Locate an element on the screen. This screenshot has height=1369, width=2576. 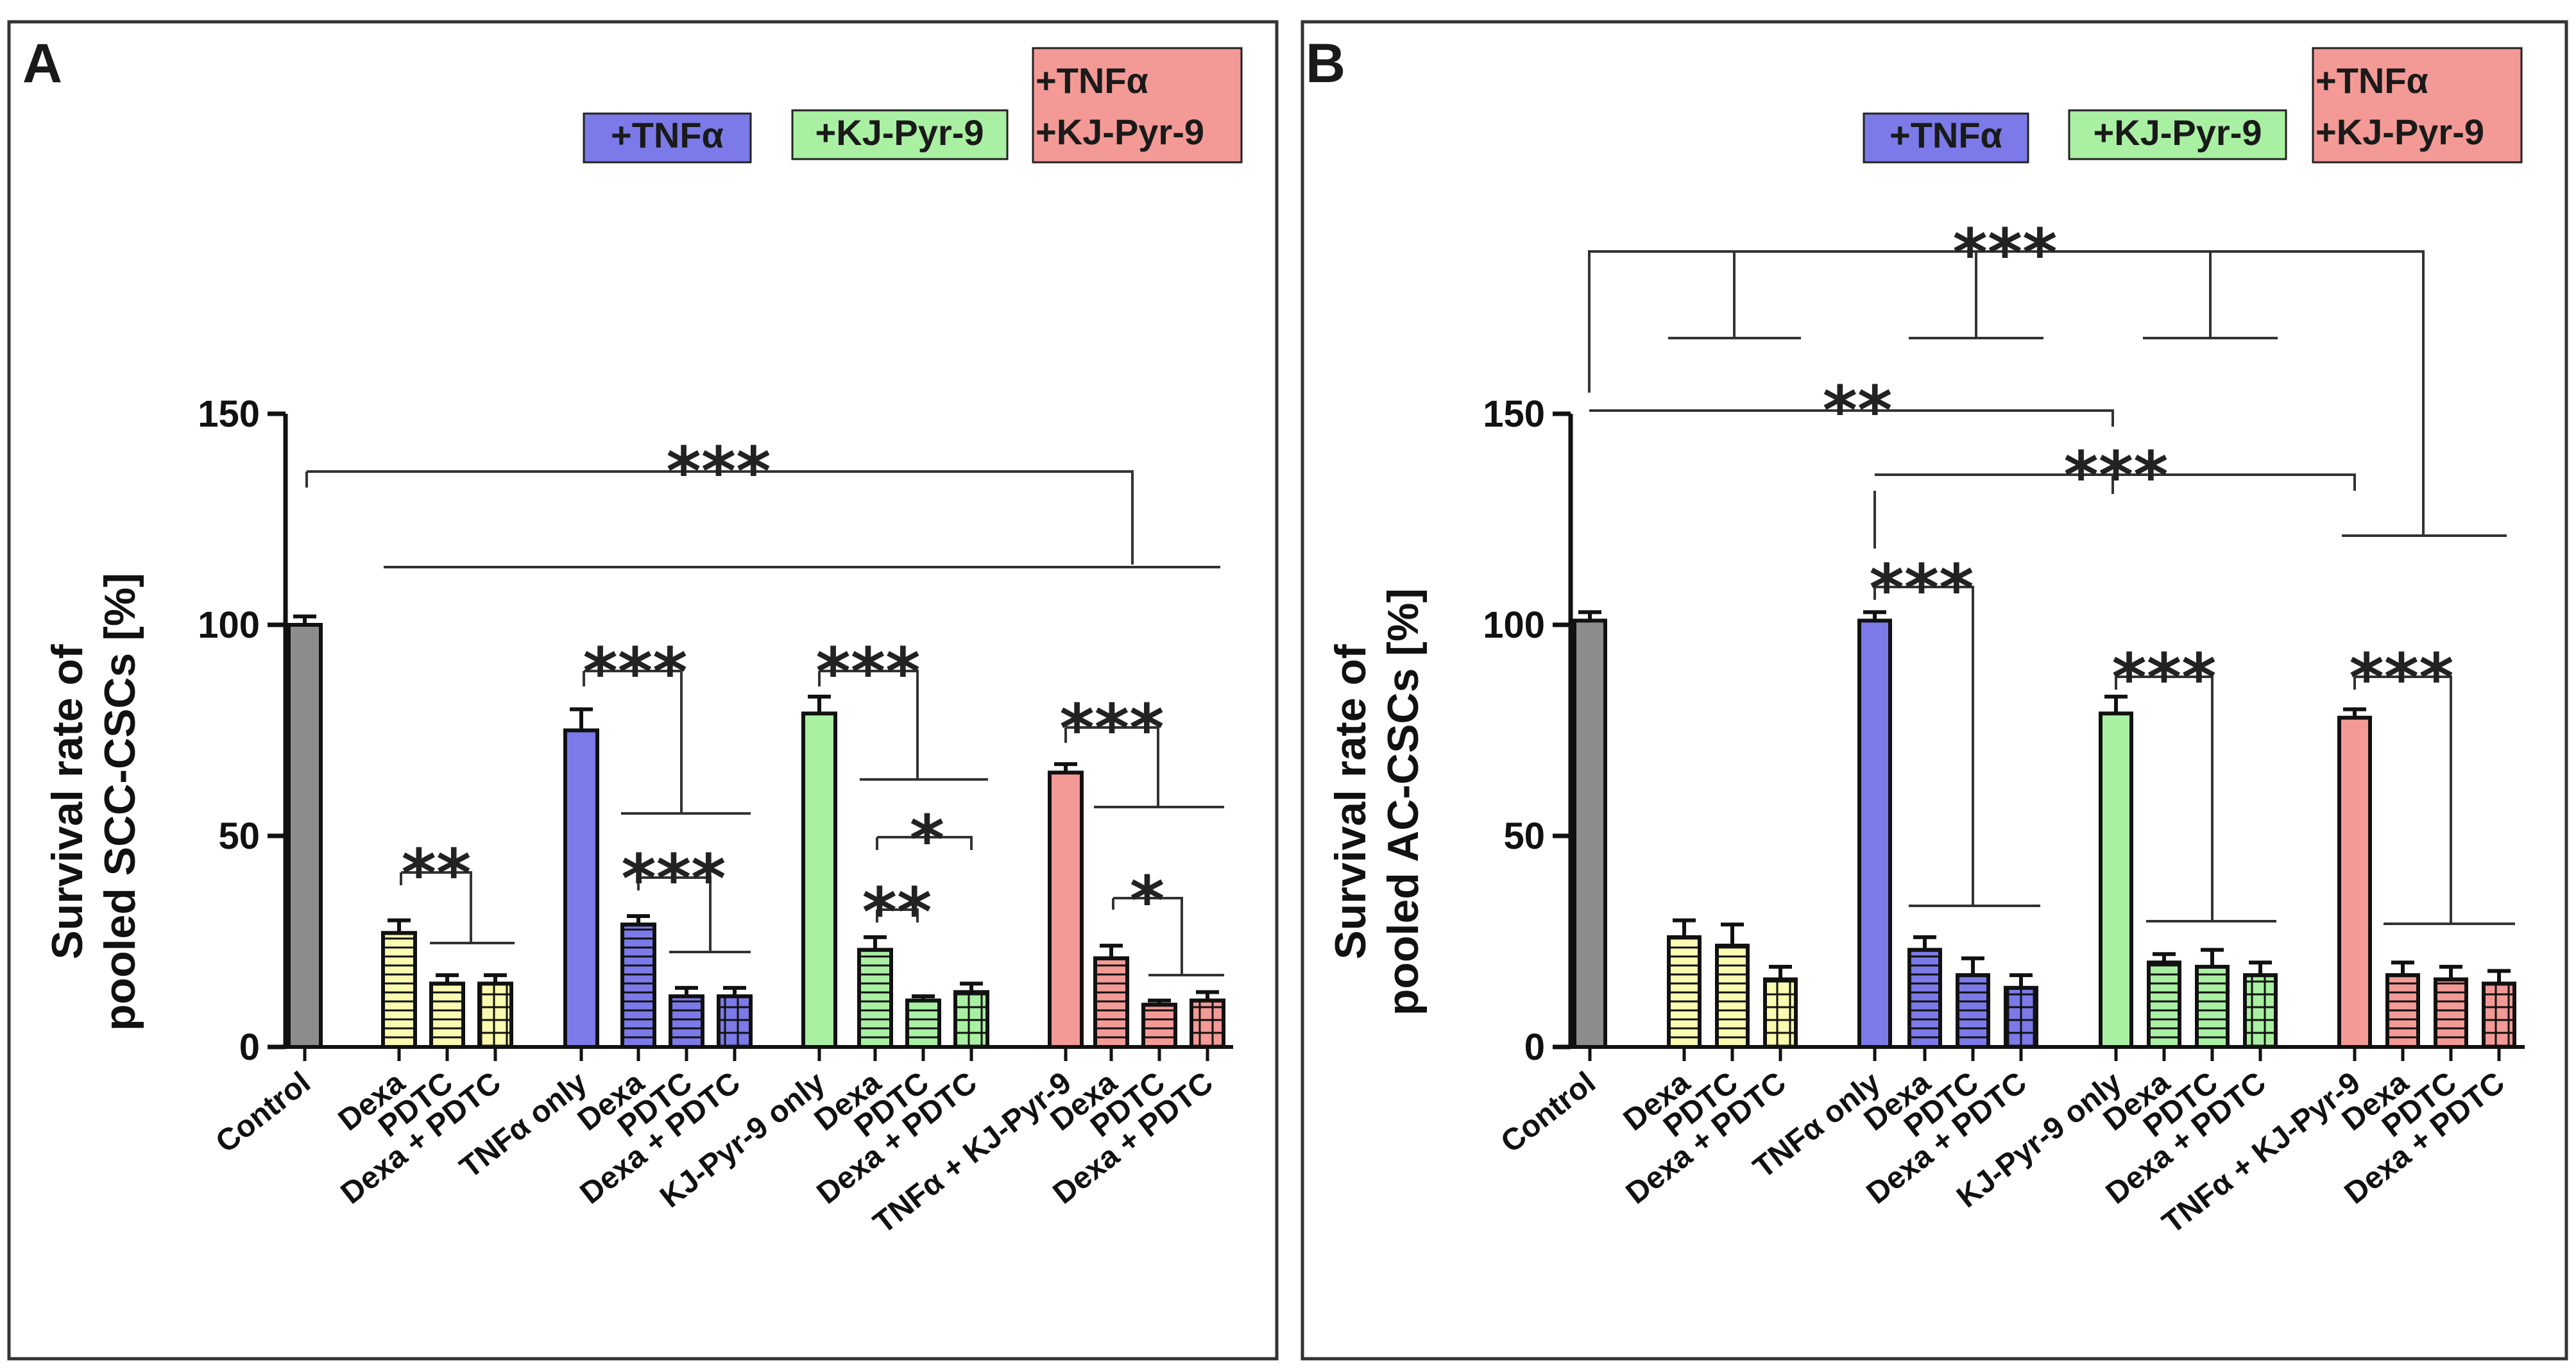
y-axis-label: pooled AC-CSCs [%] is located at coordinates (1403, 802).